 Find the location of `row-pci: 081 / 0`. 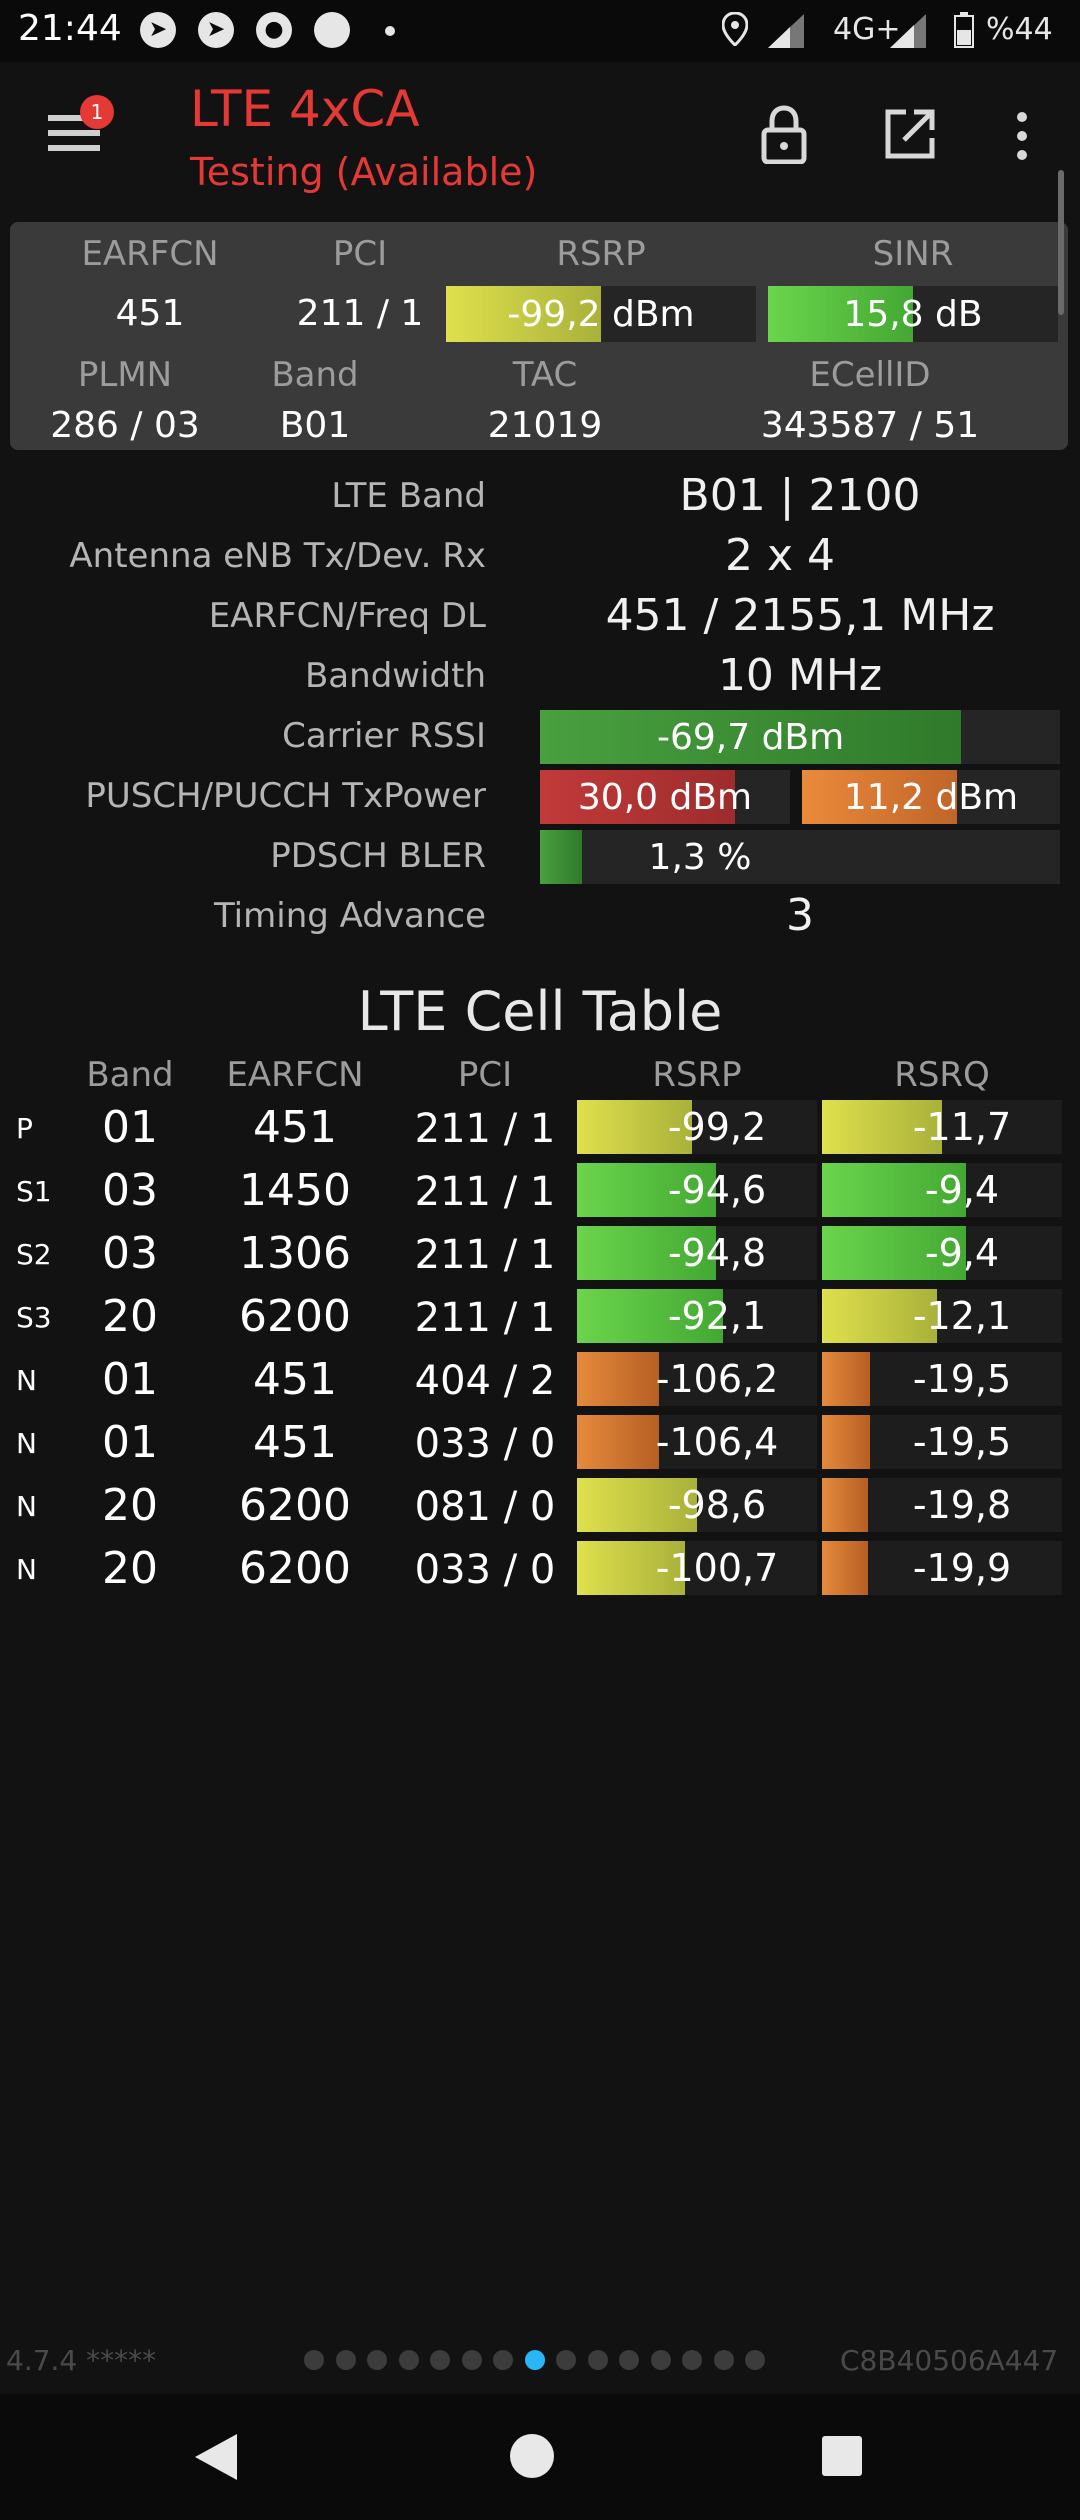

row-pci: 081 / 0 is located at coordinates (485, 1507).